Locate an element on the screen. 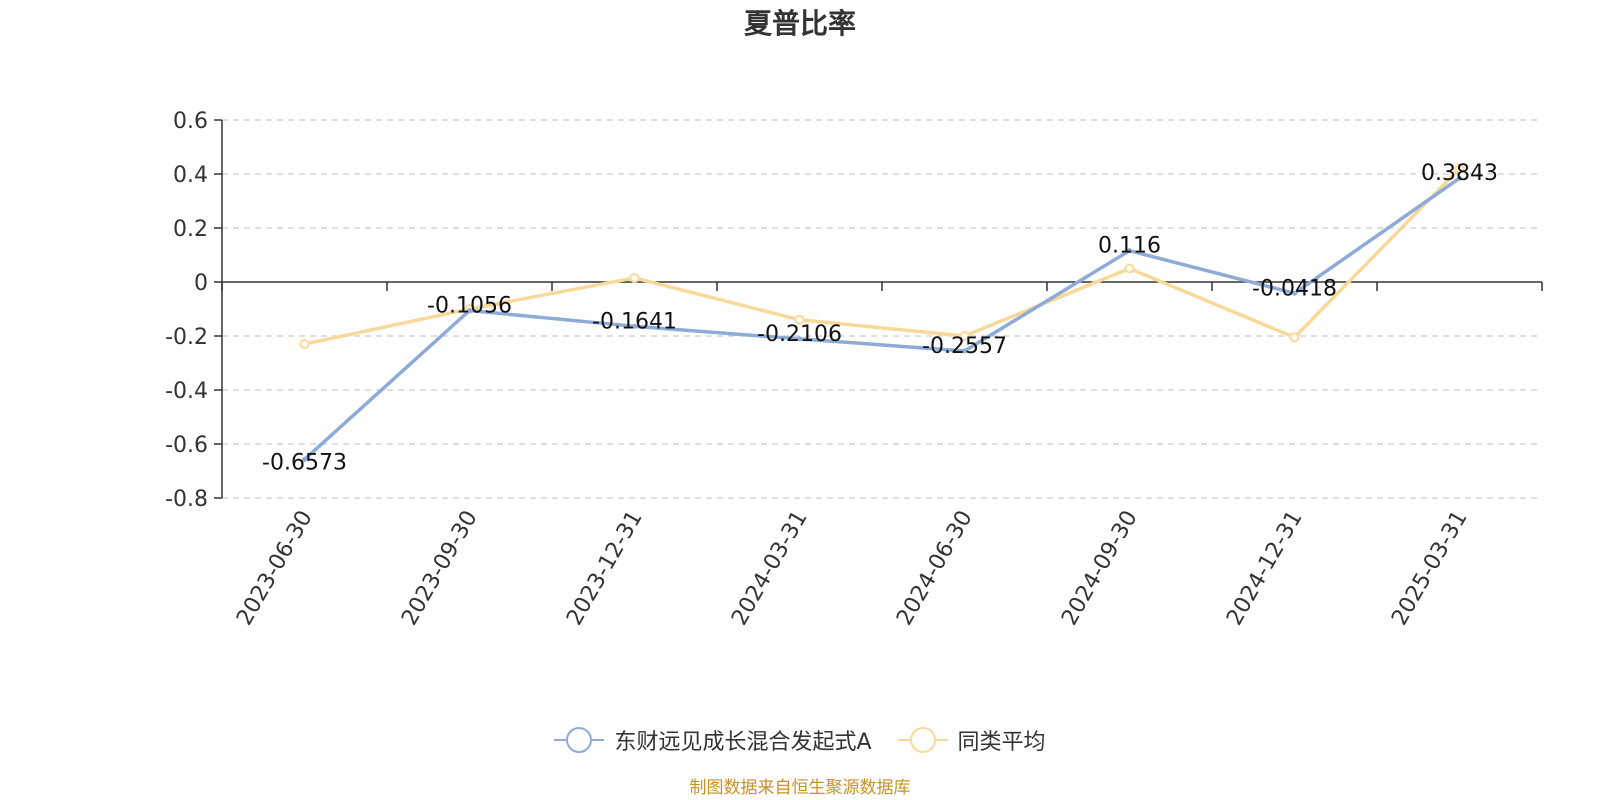  x-tick-label-2: 2023-12-31 is located at coordinates (605, 568).